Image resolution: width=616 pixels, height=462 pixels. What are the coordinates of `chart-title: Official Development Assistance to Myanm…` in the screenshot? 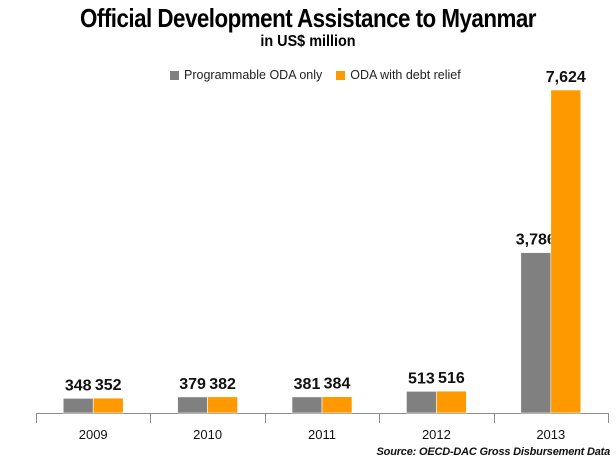 It's located at (308, 18).